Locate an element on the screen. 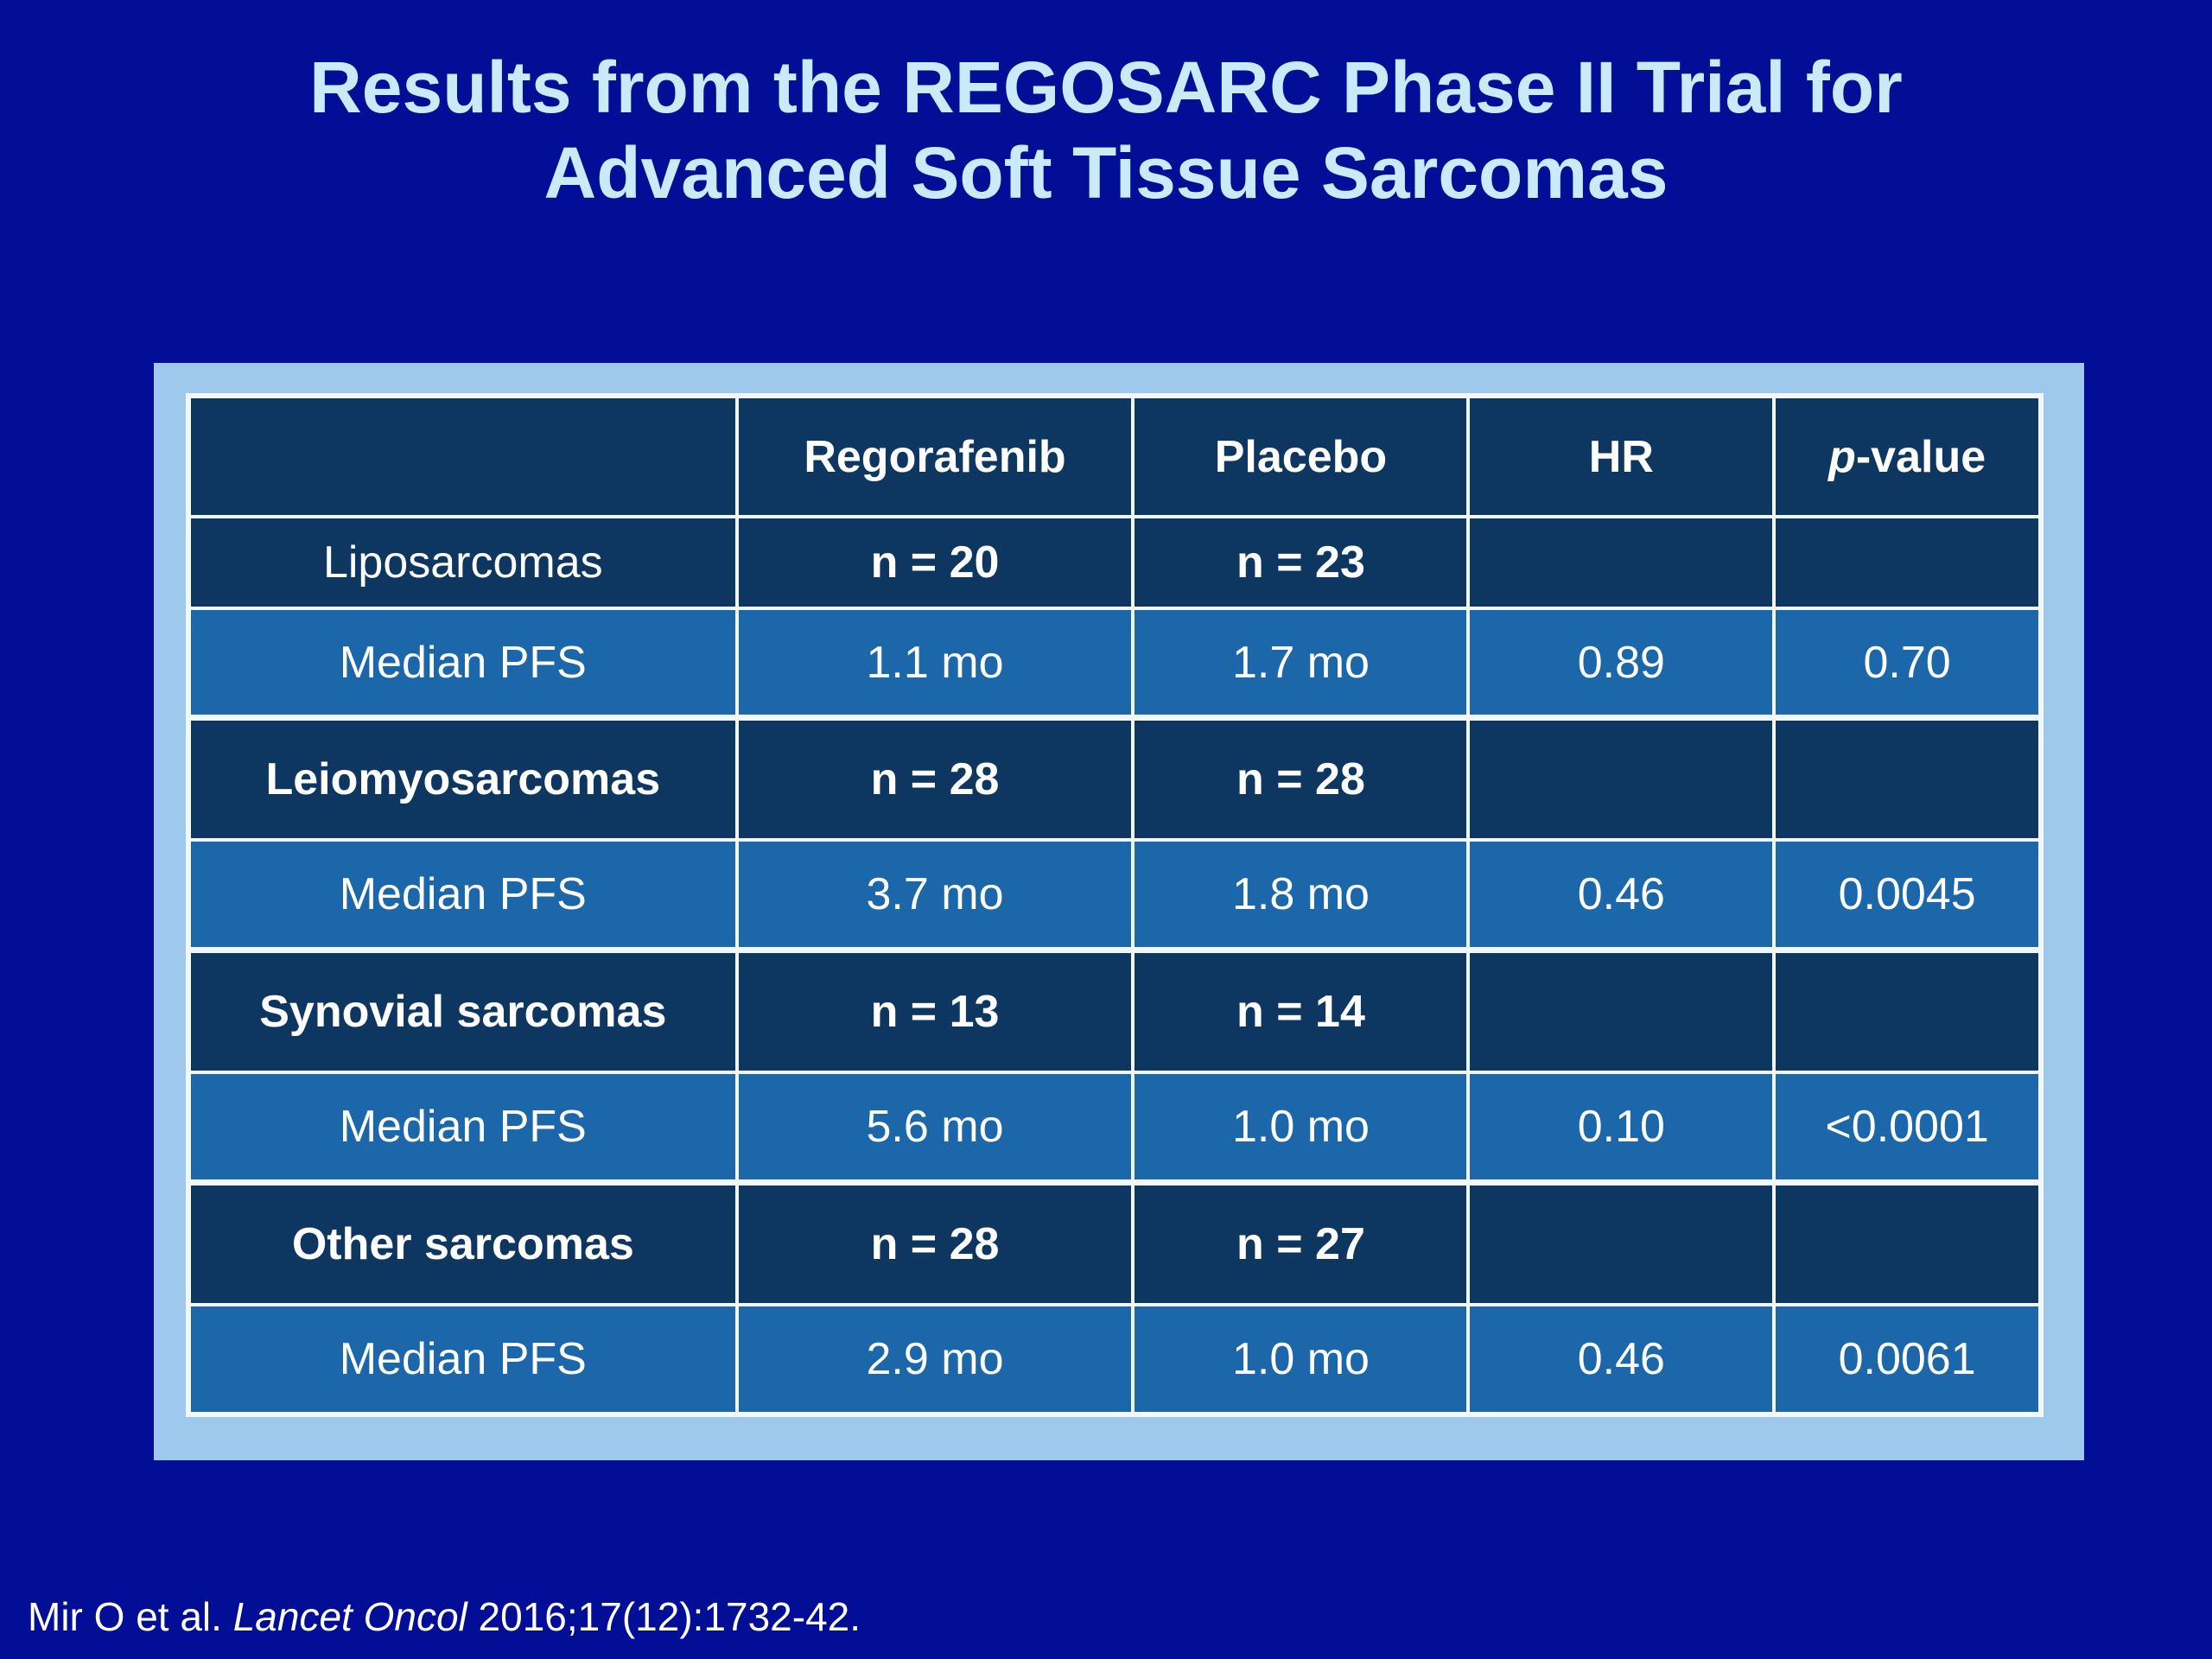  row-other-sarcomas: Other sarcomas n = 28 n = 27 is located at coordinates (1115, 1242).